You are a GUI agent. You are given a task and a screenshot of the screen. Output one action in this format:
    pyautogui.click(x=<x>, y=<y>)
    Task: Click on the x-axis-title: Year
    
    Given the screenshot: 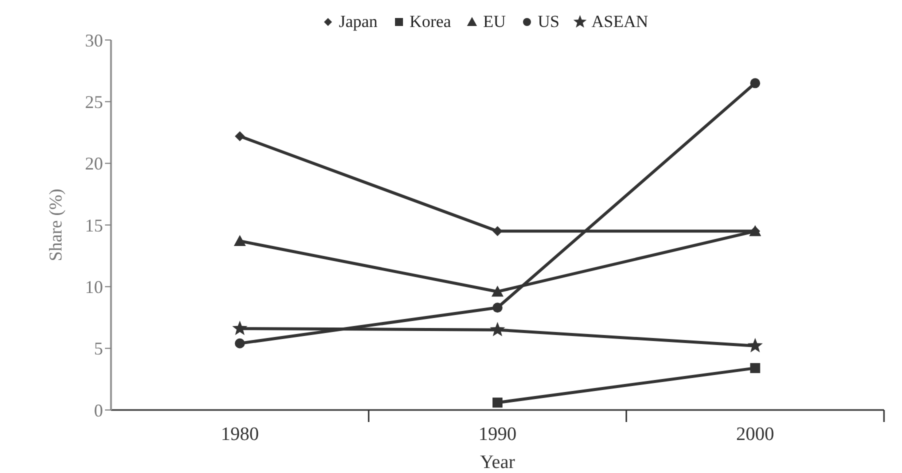 What is the action you would take?
    pyautogui.click(x=498, y=462)
    